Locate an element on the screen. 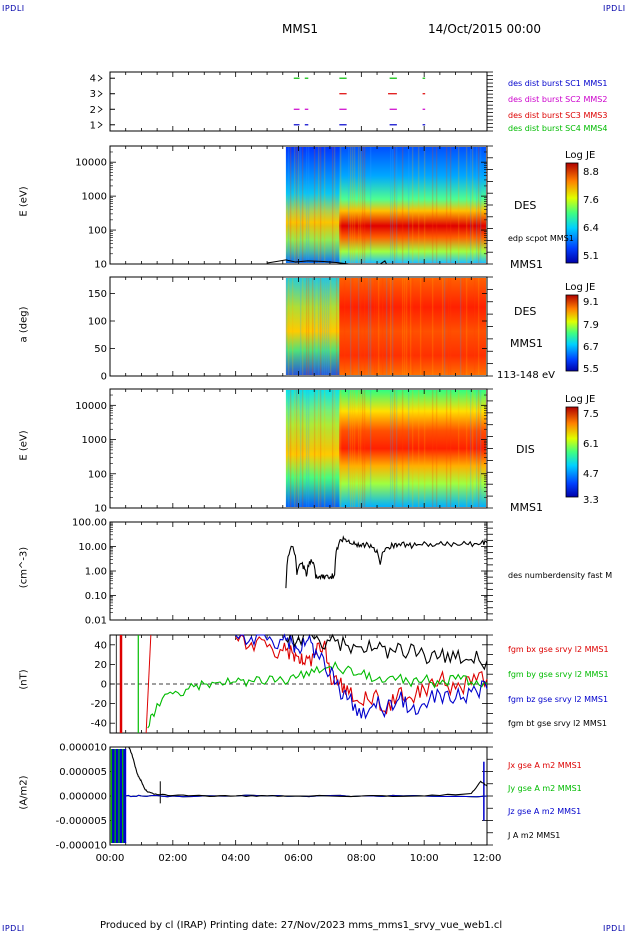 This screenshot has width=630, height=934. time-axis-label: 06:00 is located at coordinates (298, 858).